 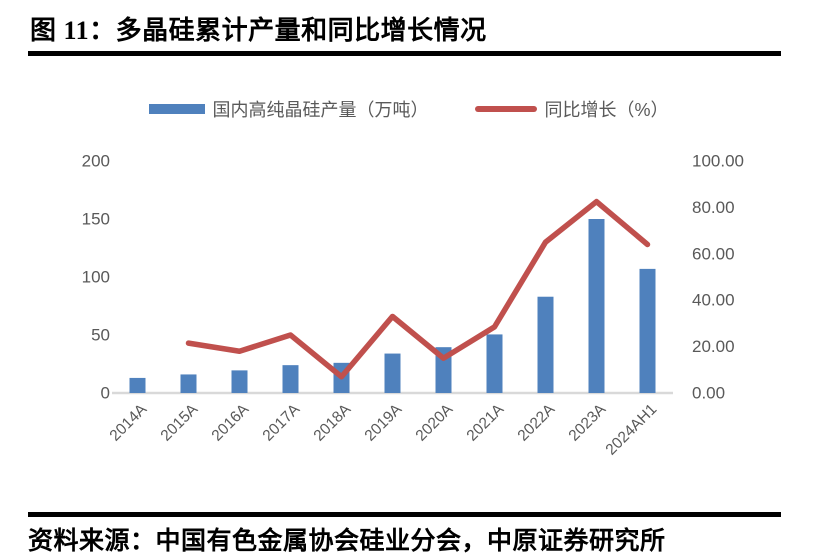 I want to click on x-axis-category-label: 2016A, so click(x=231, y=422).